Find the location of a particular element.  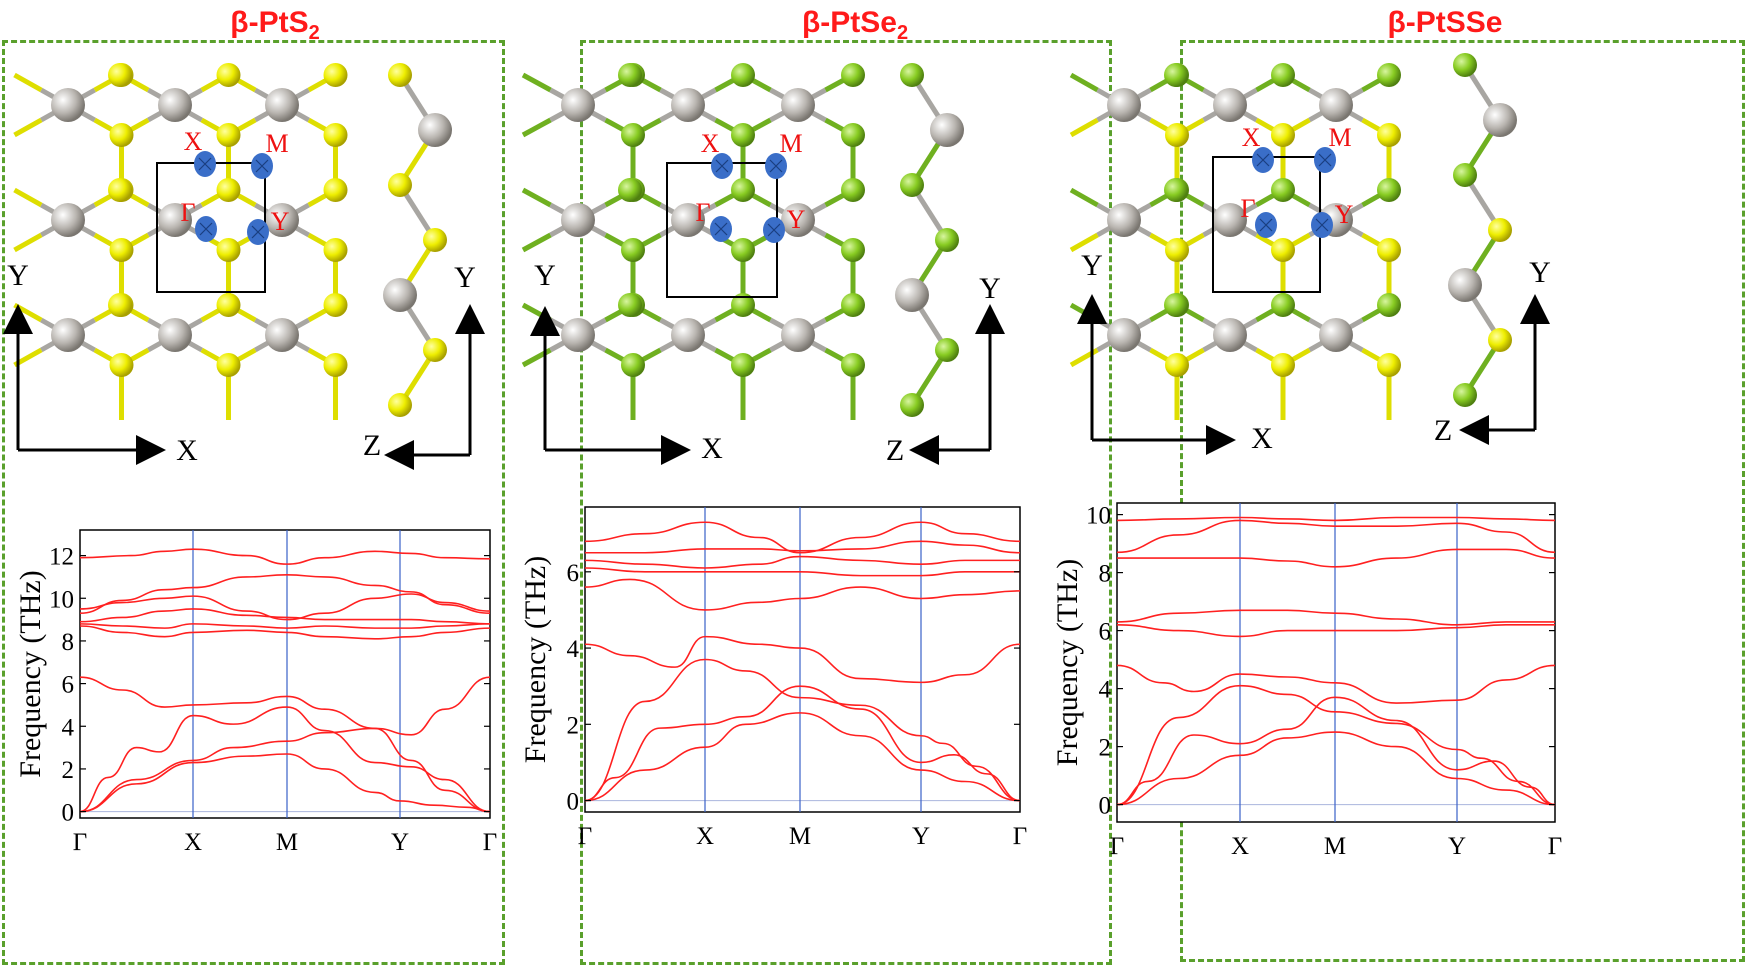

band-chart-1: 0 2 4 6 Γ X M Y Γ Frequency (THz) is located at coordinates (773, 678).